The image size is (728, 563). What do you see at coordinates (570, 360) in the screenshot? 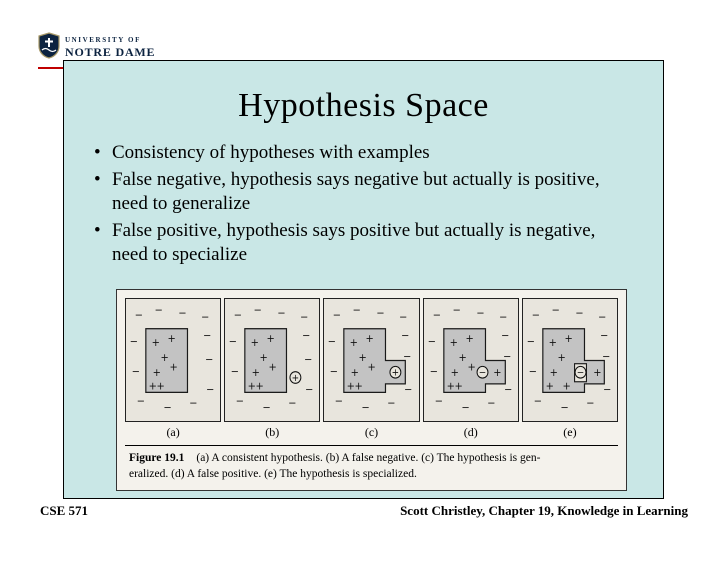
I see `figure-panel-e: − − − − − − − − − − − − + + + + + + + −` at bounding box center [570, 360].